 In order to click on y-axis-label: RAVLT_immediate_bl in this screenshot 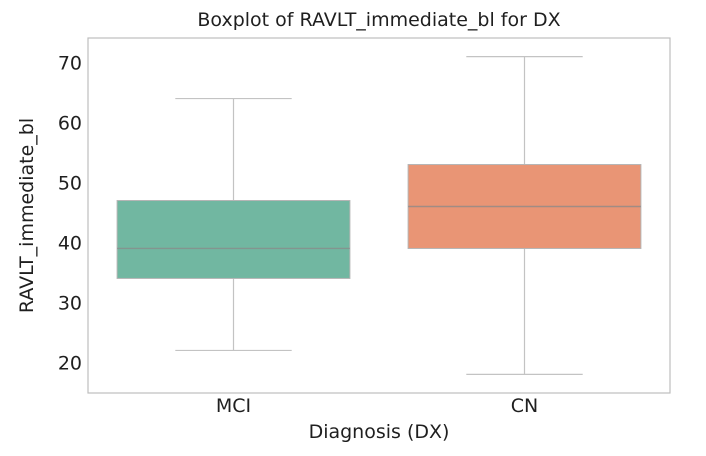, I will do `click(27, 215)`.